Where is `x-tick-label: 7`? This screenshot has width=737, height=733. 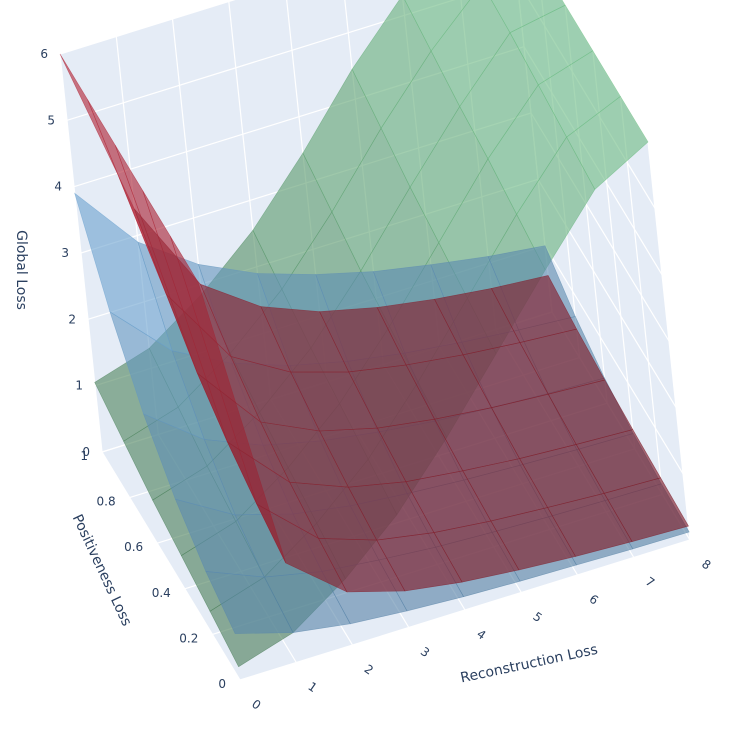
x-tick-label: 7 is located at coordinates (650, 582).